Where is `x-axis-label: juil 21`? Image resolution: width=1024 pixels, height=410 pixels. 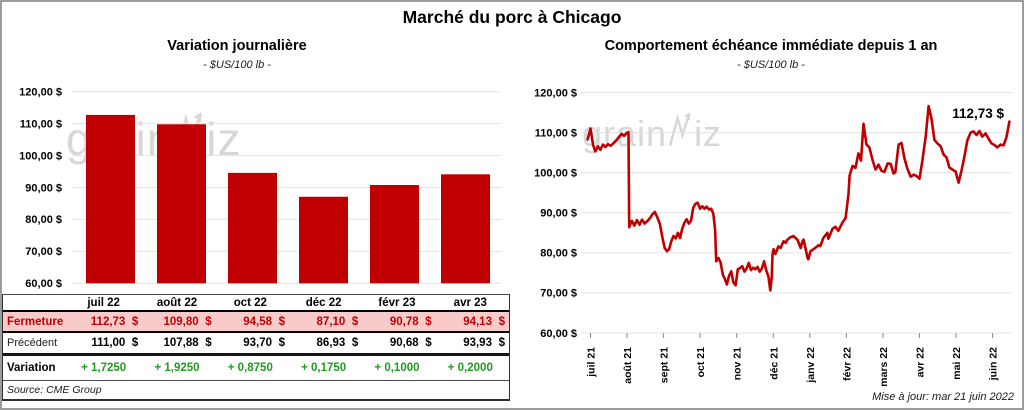
x-axis-label: juil 21 is located at coordinates (592, 362).